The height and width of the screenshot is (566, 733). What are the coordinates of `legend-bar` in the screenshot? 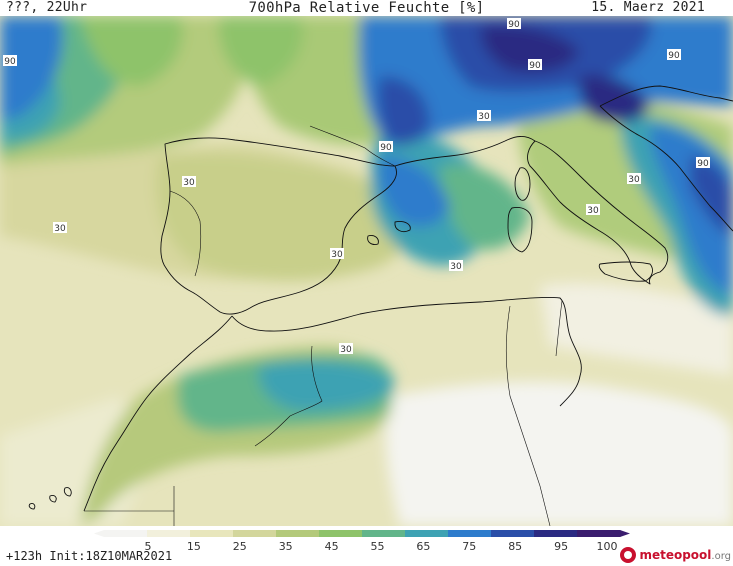 It's located at (362, 533).